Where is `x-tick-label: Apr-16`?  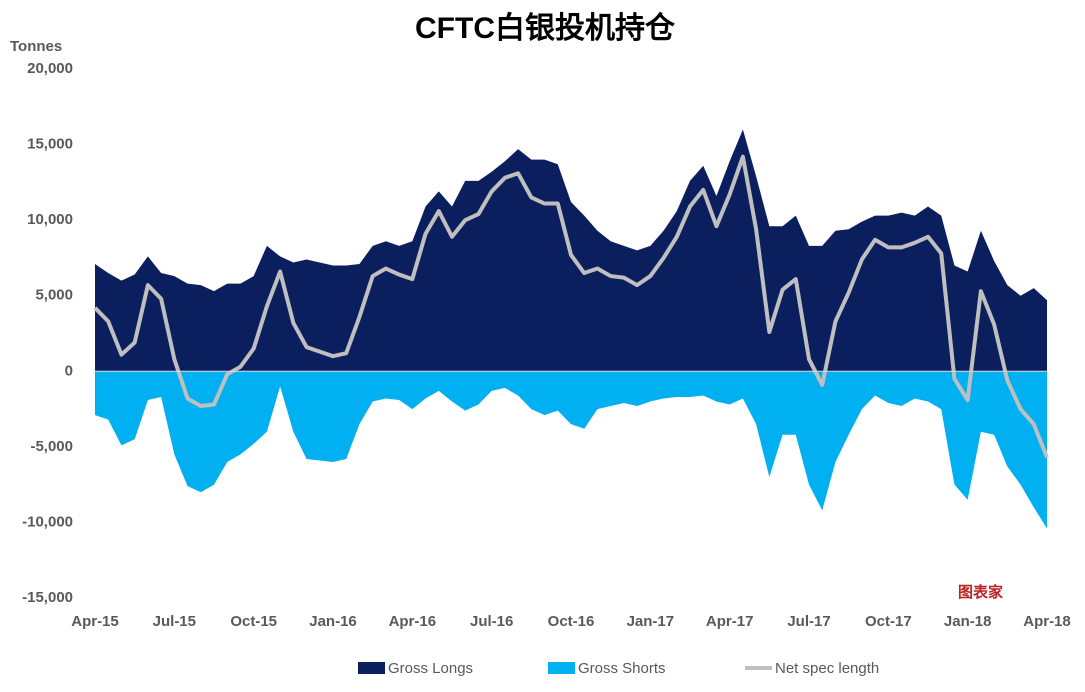
x-tick-label: Apr-16 is located at coordinates (413, 621).